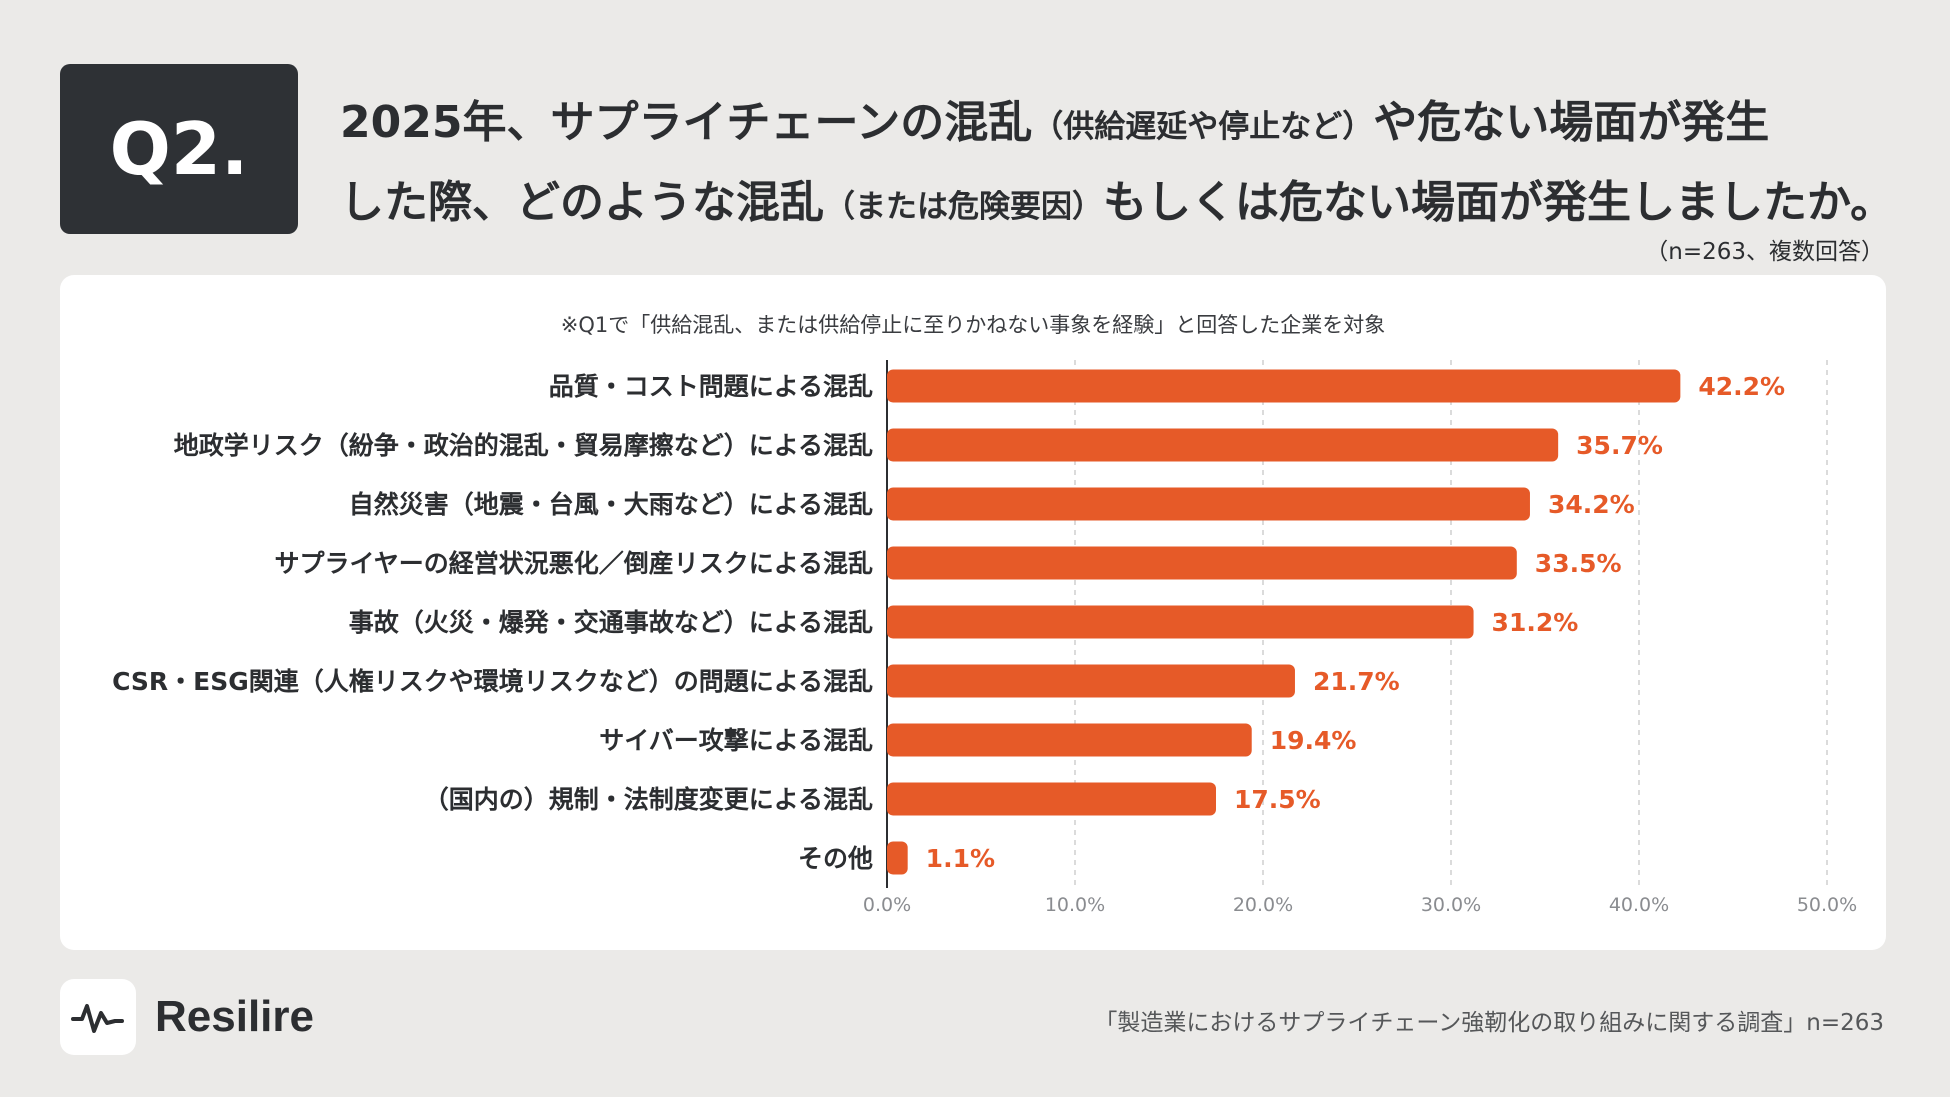 Image resolution: width=1950 pixels, height=1097 pixels. I want to click on title-part-small: （供給遅延や停止など）, so click(1203, 127).